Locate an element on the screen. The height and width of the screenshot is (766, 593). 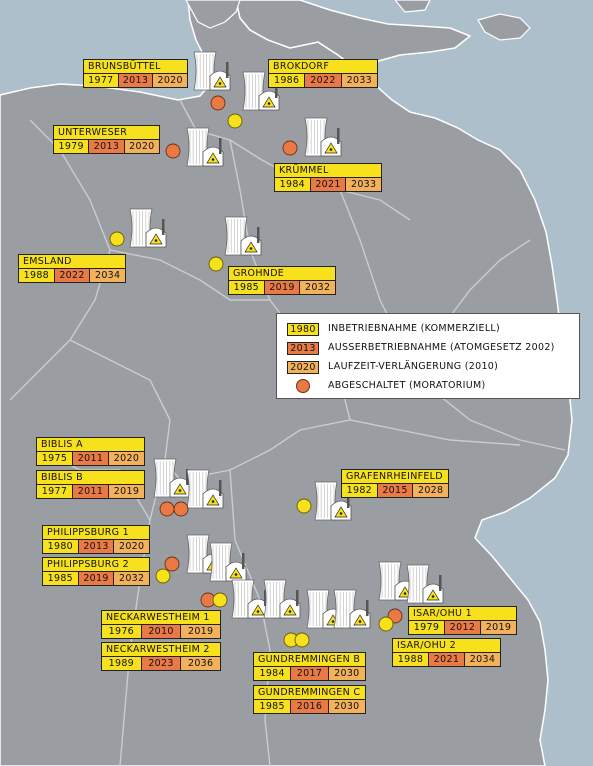
plant-label-isar-ohu-1: ISAR/OHU 1 1979 2012 2019 is located at coordinates (462, 620).